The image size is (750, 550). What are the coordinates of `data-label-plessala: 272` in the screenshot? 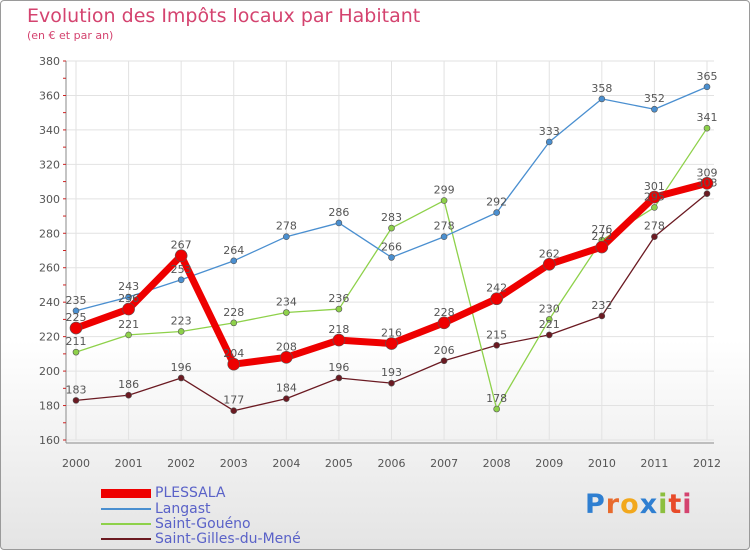 It's located at (601, 236).